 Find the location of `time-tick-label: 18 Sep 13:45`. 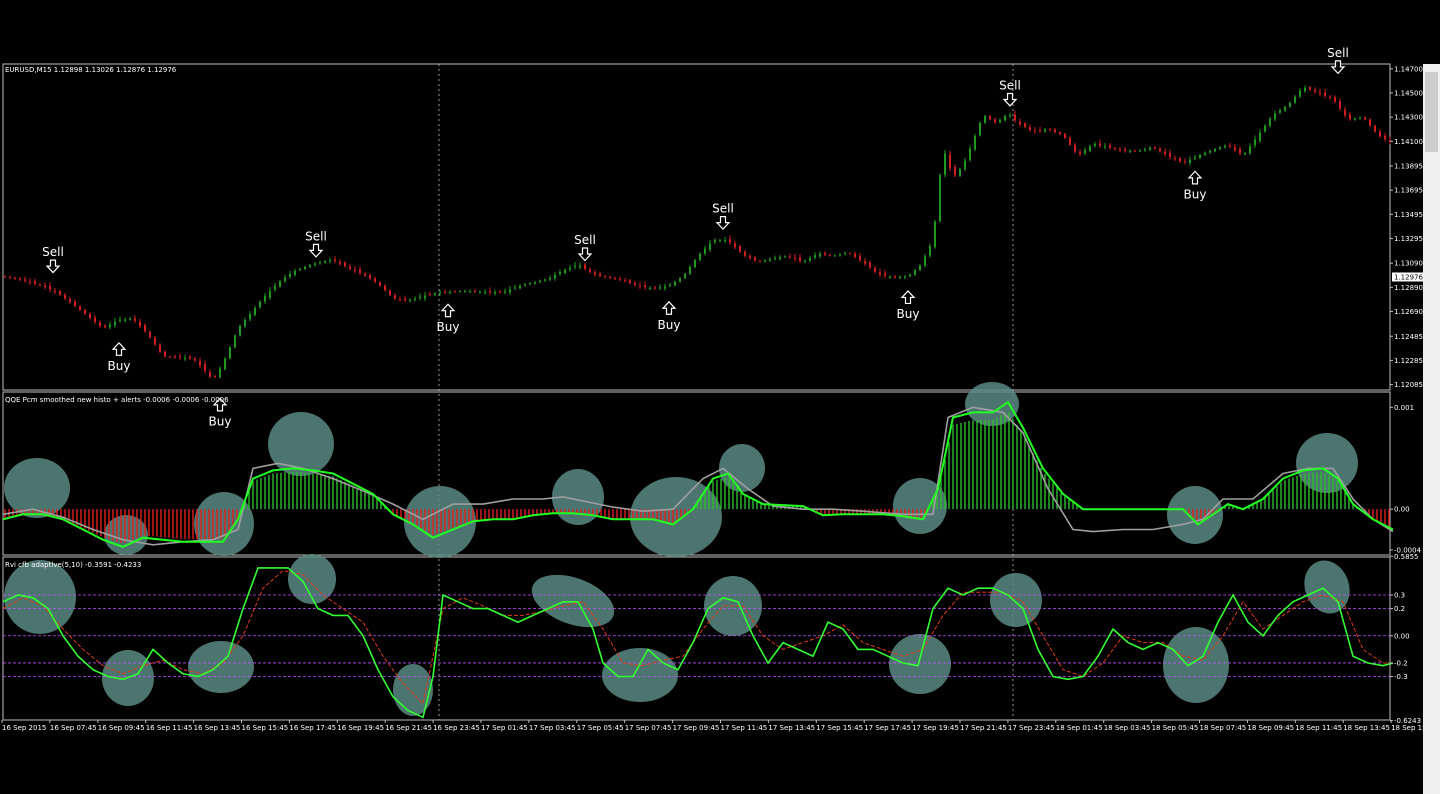

time-tick-label: 18 Sep 13:45 is located at coordinates (1366, 728).